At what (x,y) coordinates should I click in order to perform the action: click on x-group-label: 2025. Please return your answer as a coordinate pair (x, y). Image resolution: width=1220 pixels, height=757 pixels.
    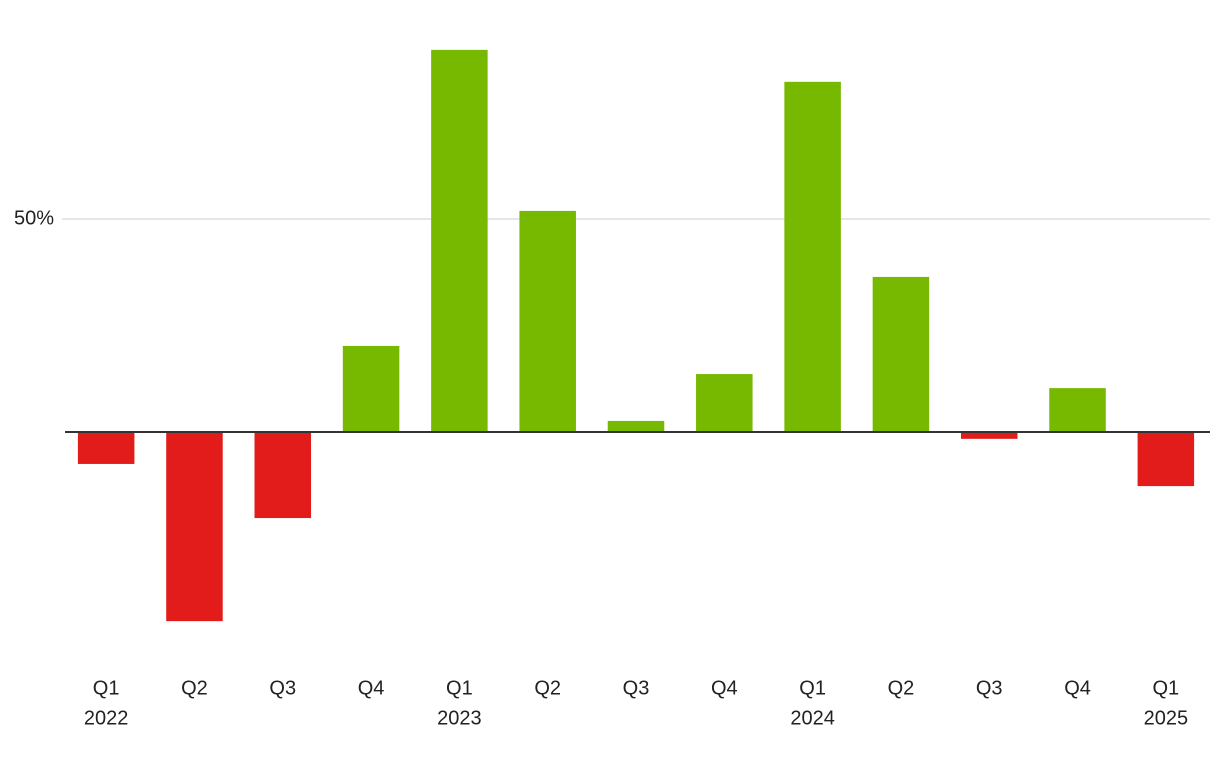
    Looking at the image, I should click on (1166, 718).